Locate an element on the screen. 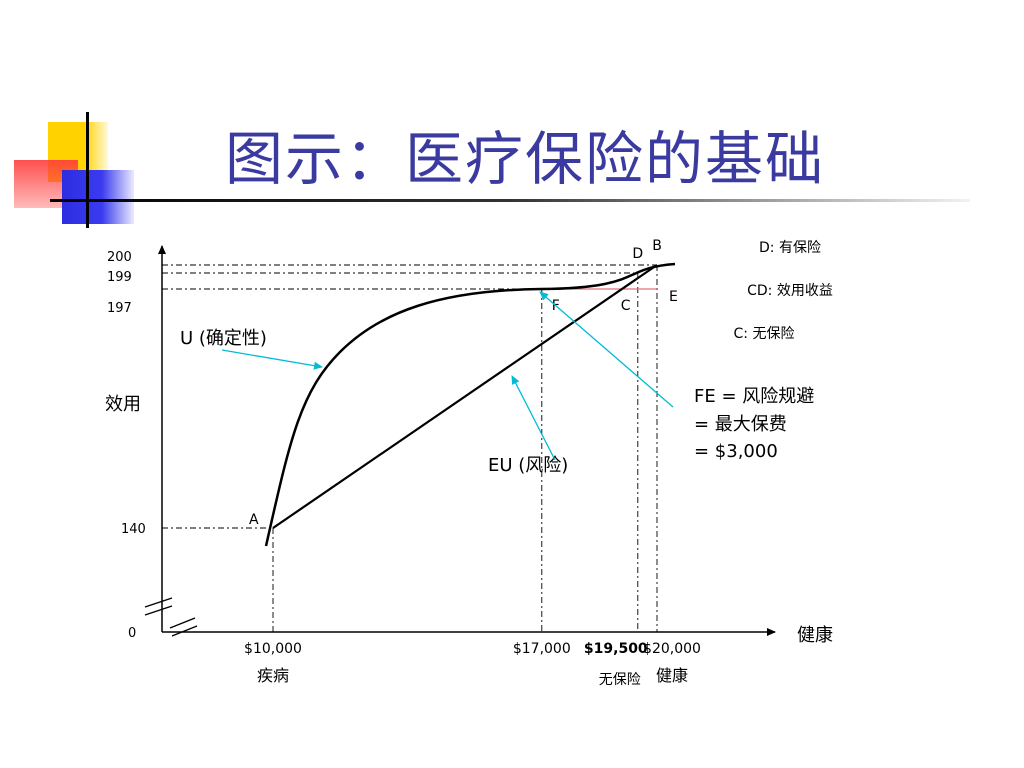  deco-horizontal-line is located at coordinates (510, 200).